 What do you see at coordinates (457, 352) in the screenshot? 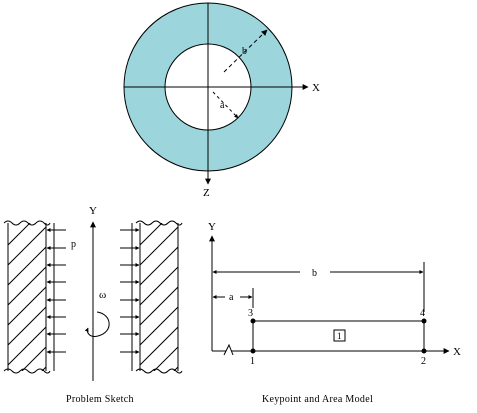
I see `model-x-label: X` at bounding box center [457, 352].